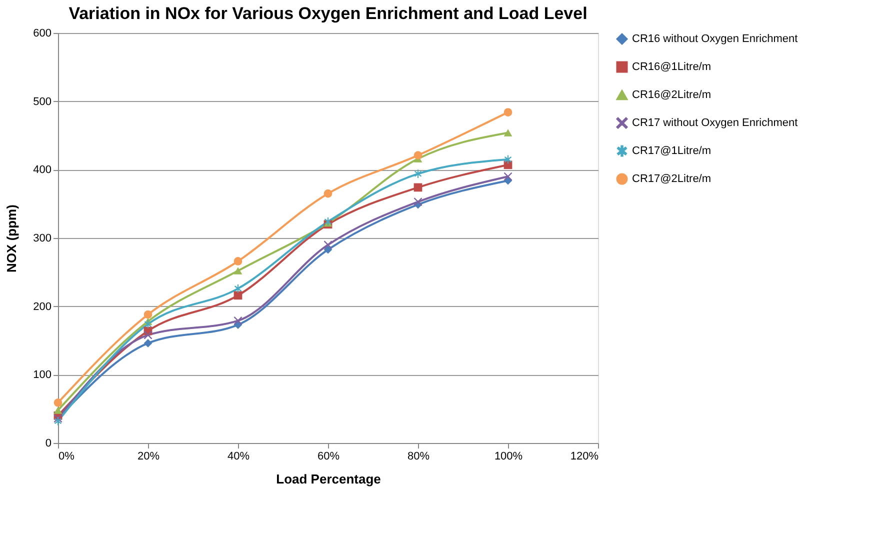 The image size is (891, 540). What do you see at coordinates (508, 456) in the screenshot?
I see `x-tick-label: 100%` at bounding box center [508, 456].